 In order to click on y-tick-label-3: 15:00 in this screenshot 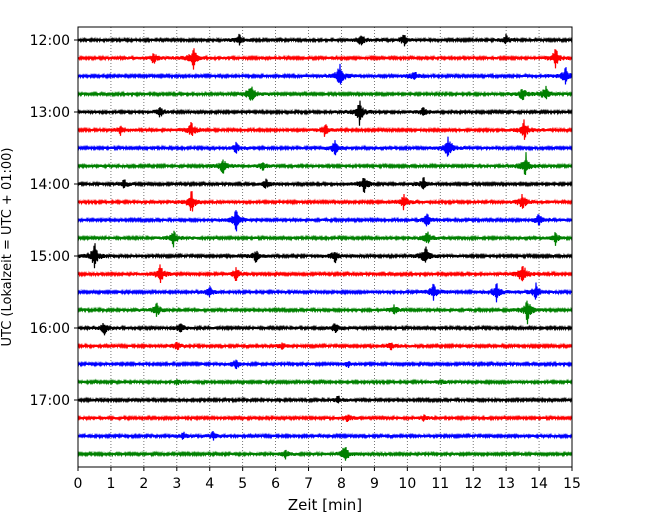, I will do `click(50, 257)`.